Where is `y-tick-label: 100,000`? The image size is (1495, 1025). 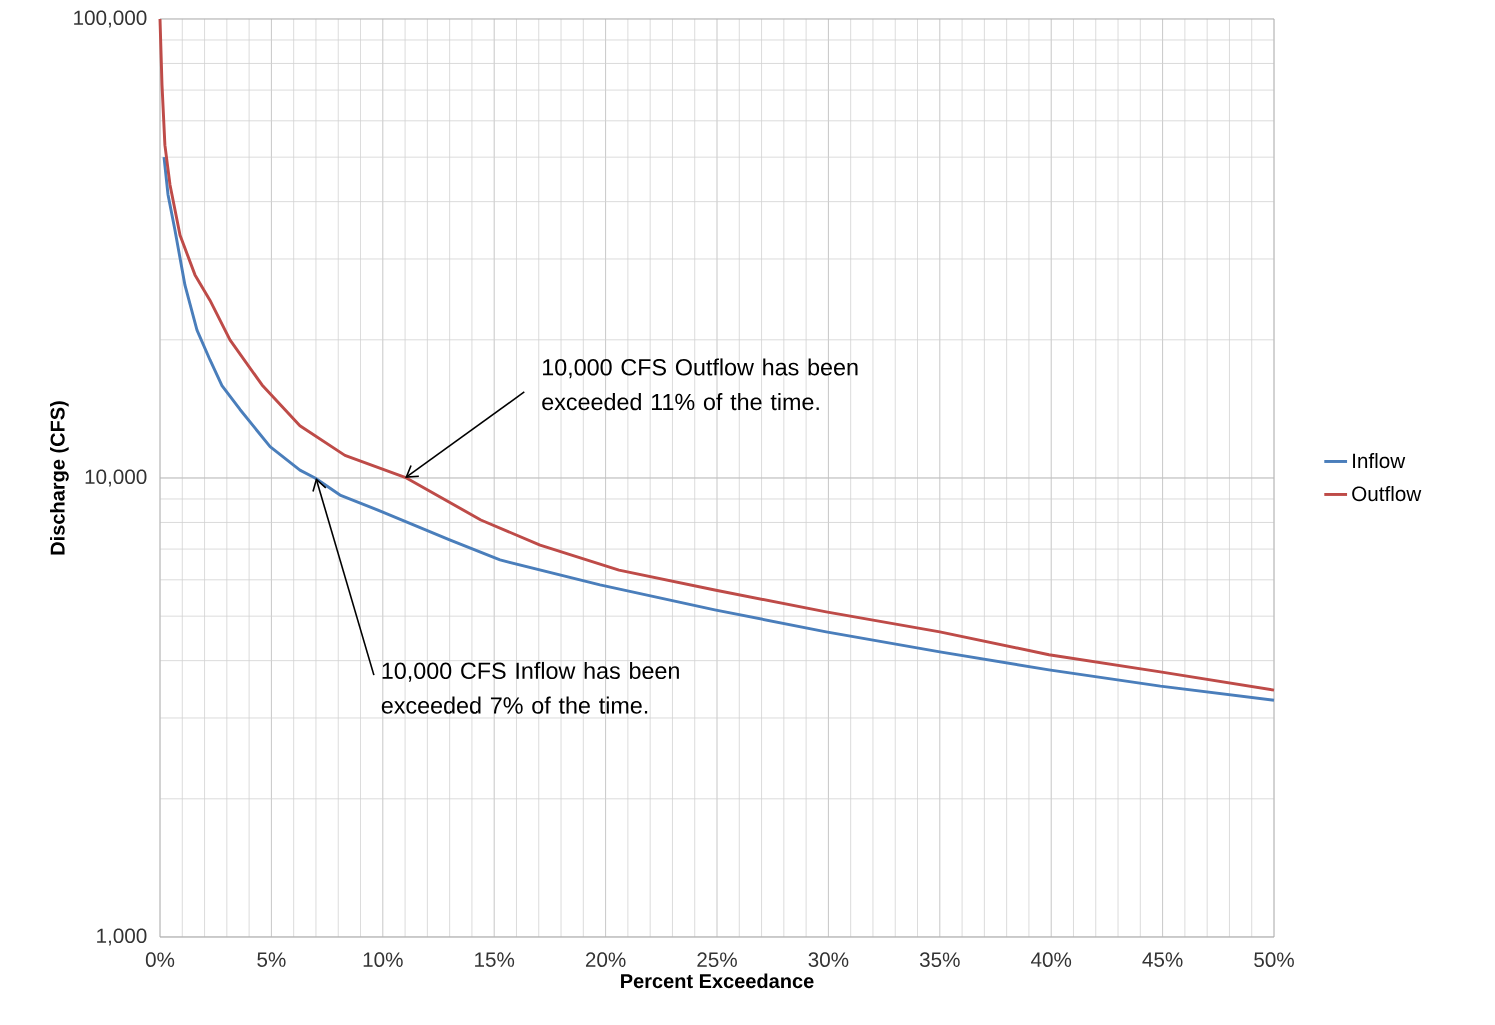
y-tick-label: 100,000 is located at coordinates (110, 19).